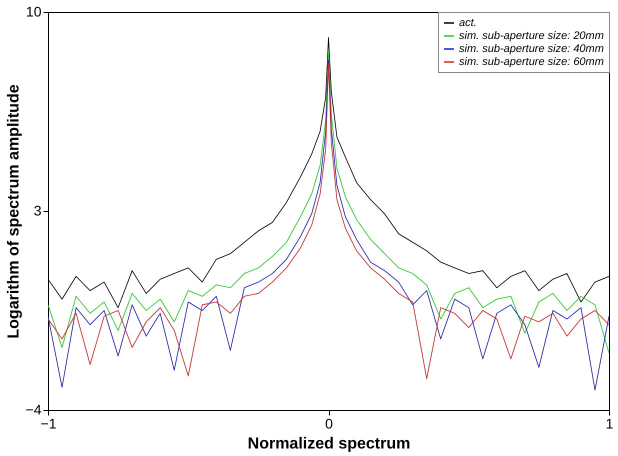 The image size is (618, 456). I want to click on x-axis-title: Normalized spectrum, so click(329, 444).